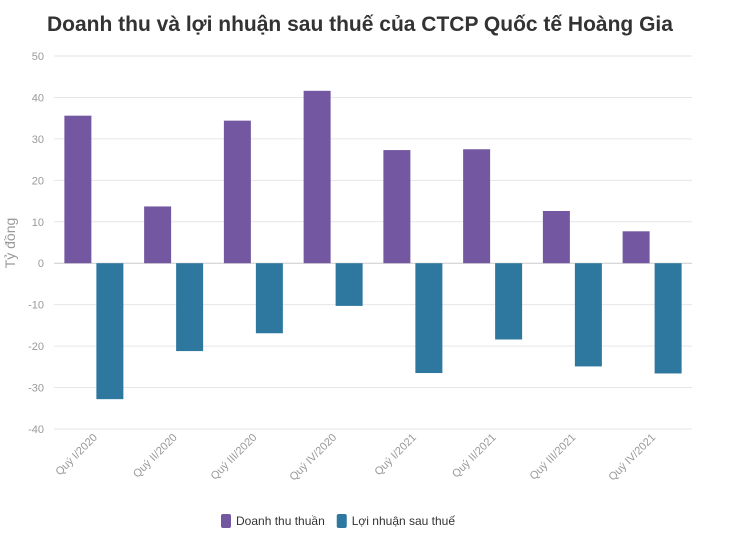 The image size is (731, 542). Describe the element at coordinates (36, 347) in the screenshot. I see `y-tick-label: -20` at that location.